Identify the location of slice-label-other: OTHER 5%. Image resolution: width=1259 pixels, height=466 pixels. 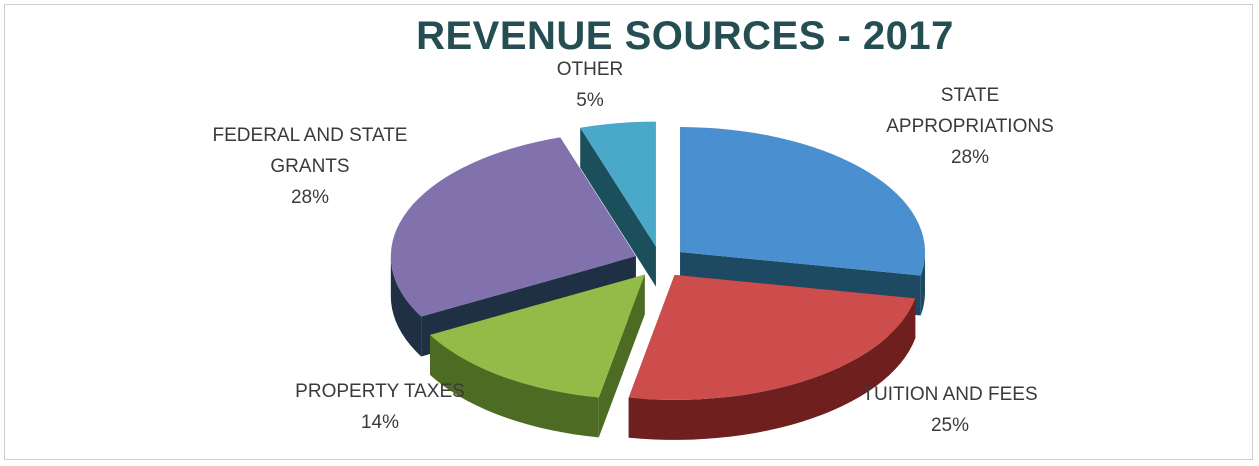
(590, 85).